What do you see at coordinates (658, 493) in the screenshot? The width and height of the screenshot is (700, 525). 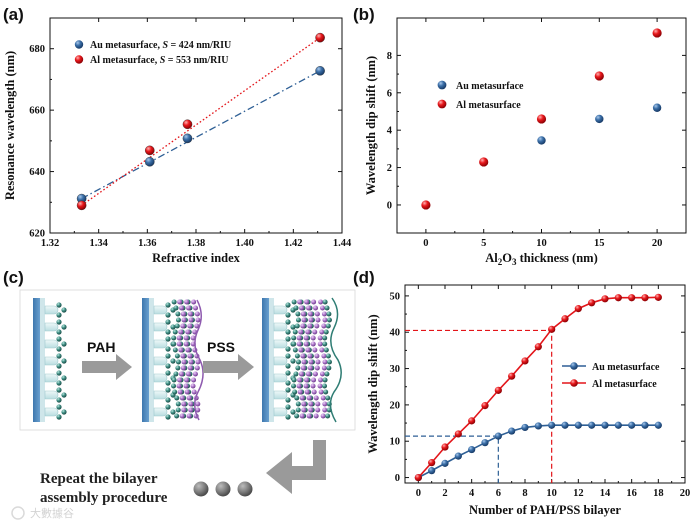 I see `x-tick-label: 18` at bounding box center [658, 493].